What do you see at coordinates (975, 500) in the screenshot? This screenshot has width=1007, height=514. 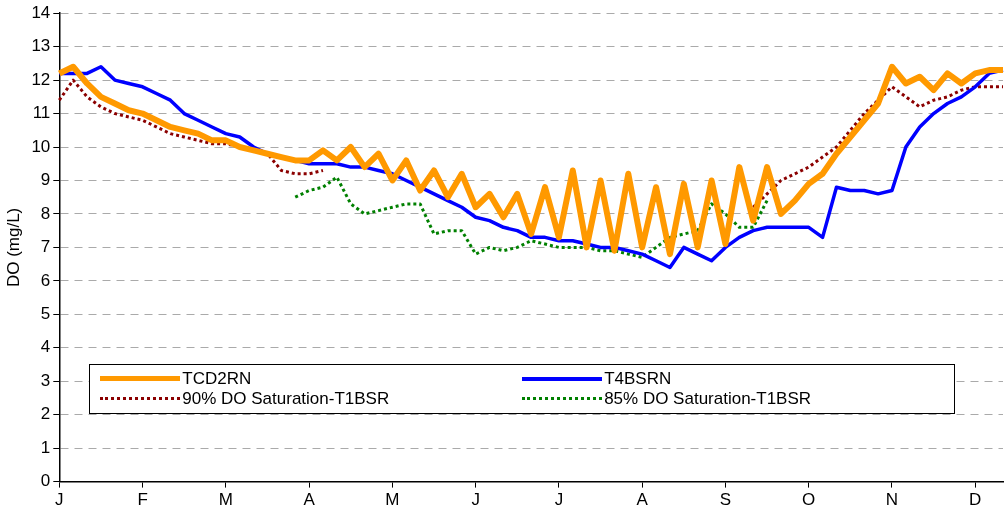 I see `x-tick-label: D` at bounding box center [975, 500].